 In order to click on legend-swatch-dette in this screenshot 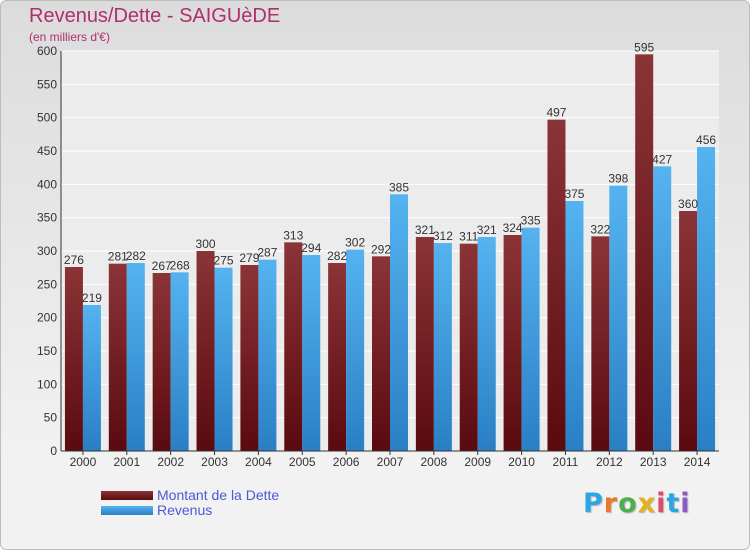, I will do `click(127, 495)`.